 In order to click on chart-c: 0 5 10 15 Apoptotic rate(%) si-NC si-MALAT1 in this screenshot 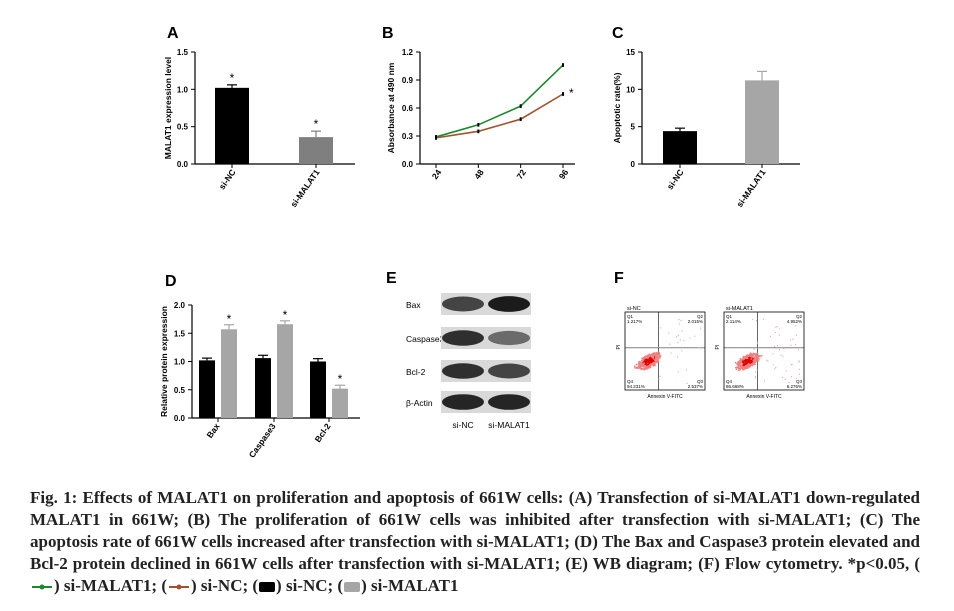, I will do `click(706, 128)`.